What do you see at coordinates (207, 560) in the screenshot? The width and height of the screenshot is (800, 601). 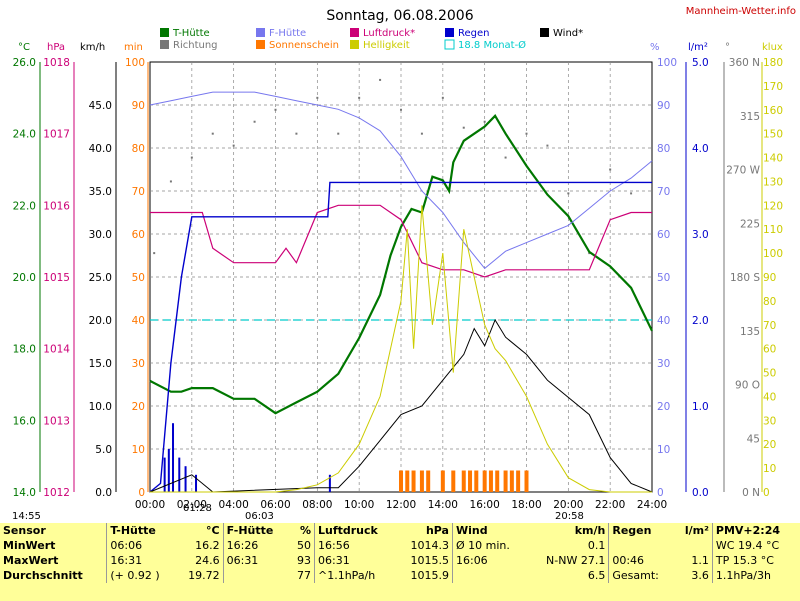 I see `stats-cell: 24.6` at bounding box center [207, 560].